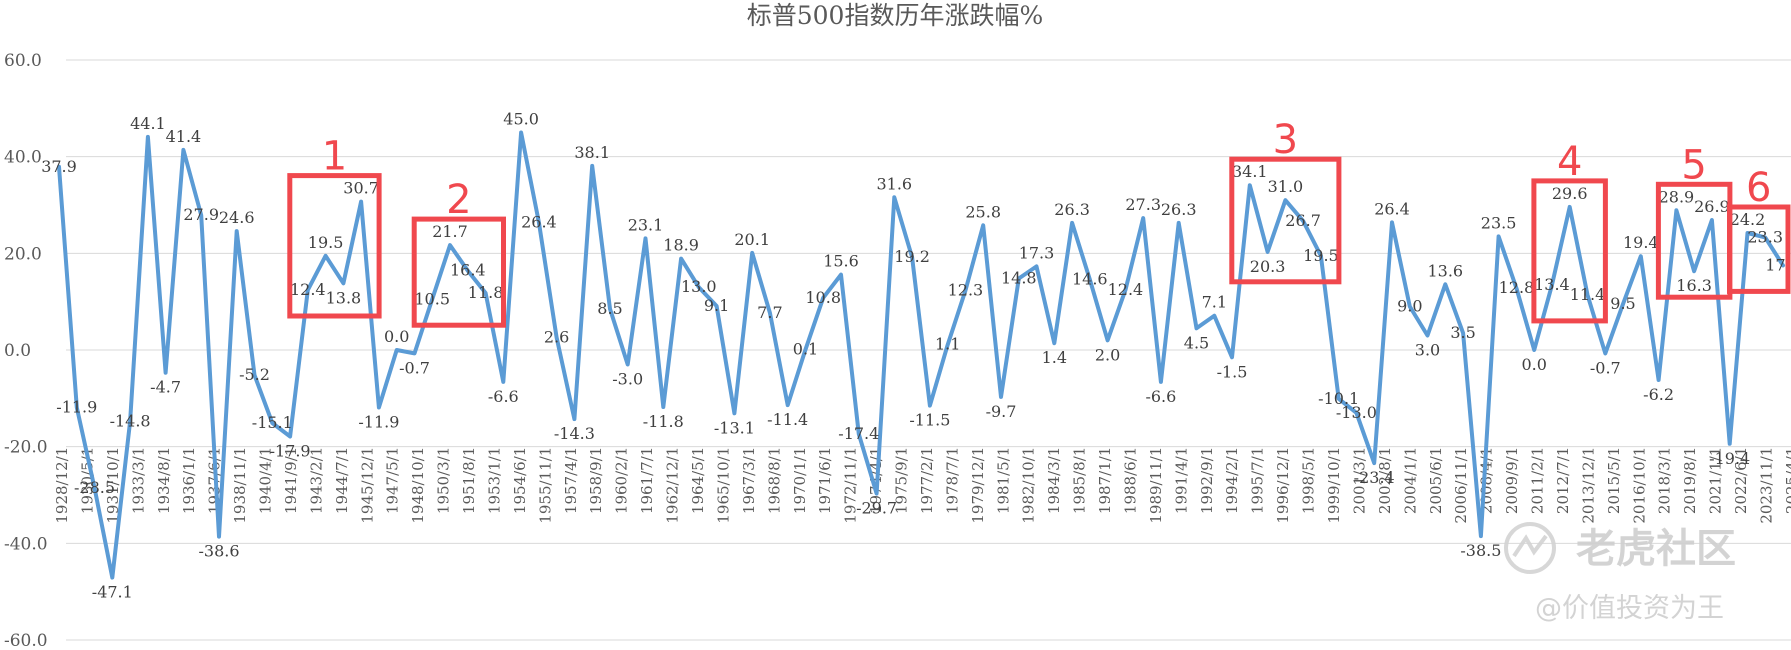  I want to click on data-label: 29.6, so click(1570, 193).